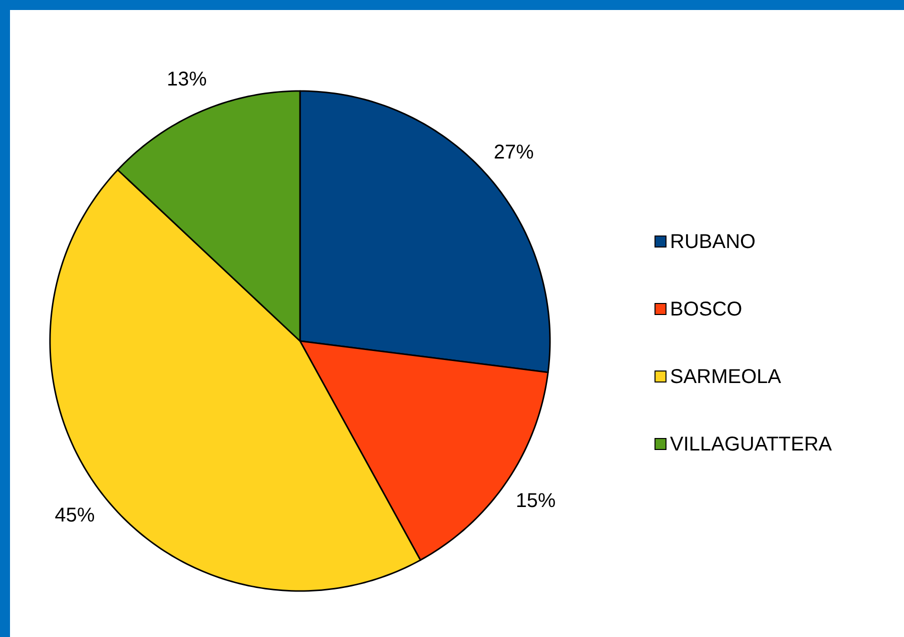 The height and width of the screenshot is (637, 904). What do you see at coordinates (726, 377) in the screenshot?
I see `legend-label: SARMEOLA` at bounding box center [726, 377].